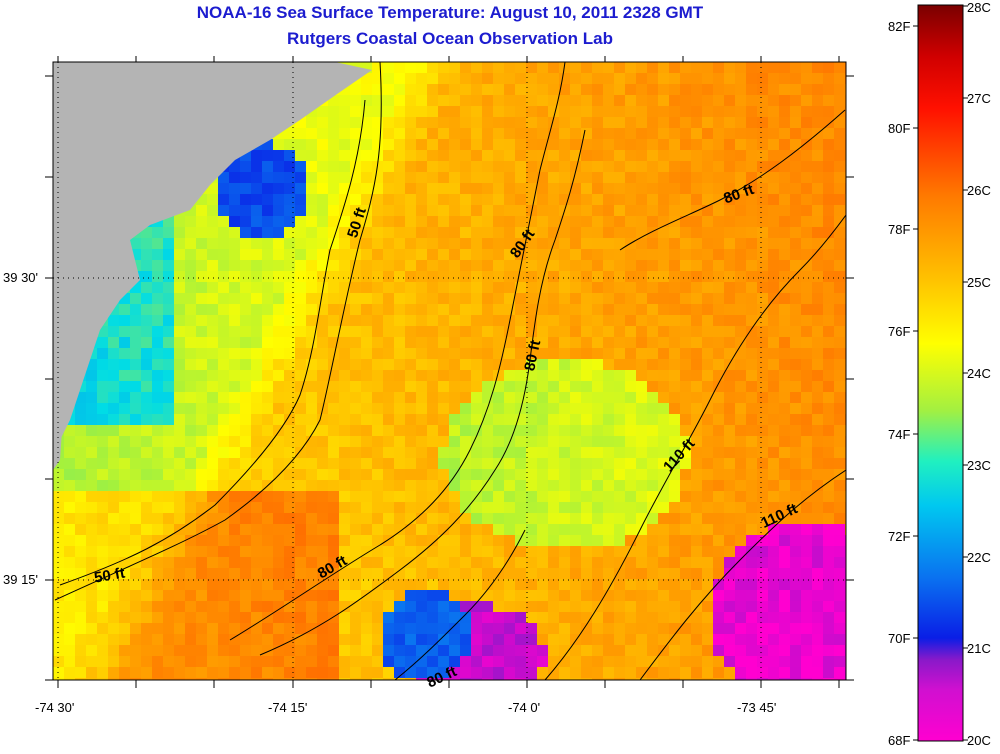  I want to click on cb-label-f: 80F, so click(899, 128).